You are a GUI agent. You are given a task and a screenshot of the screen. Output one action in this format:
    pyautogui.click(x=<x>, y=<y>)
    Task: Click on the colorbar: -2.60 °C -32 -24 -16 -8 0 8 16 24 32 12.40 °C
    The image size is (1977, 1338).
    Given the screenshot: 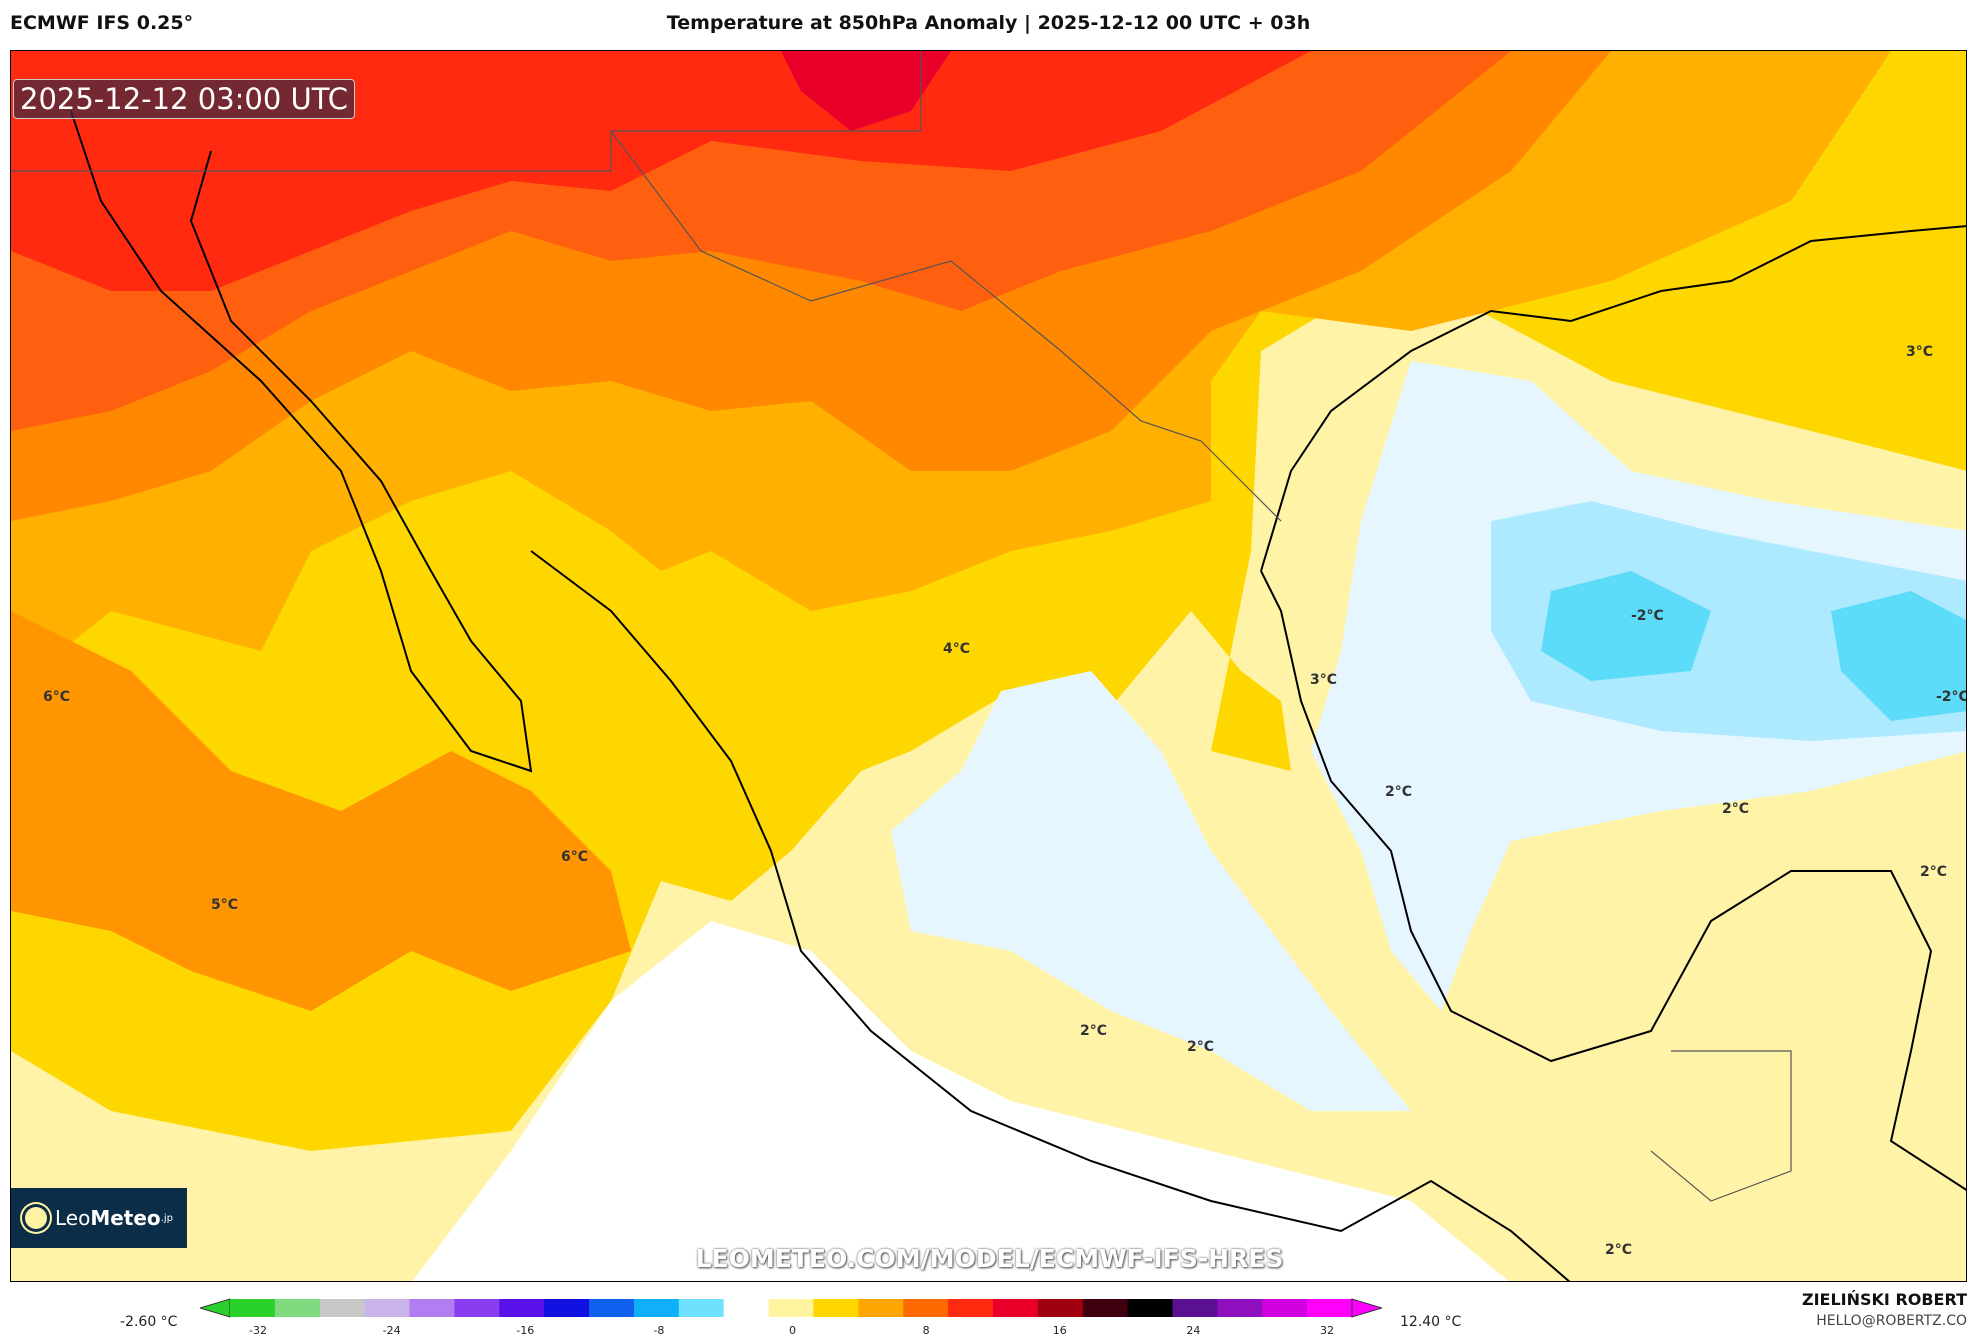 What is the action you would take?
    pyautogui.click(x=988, y=1314)
    